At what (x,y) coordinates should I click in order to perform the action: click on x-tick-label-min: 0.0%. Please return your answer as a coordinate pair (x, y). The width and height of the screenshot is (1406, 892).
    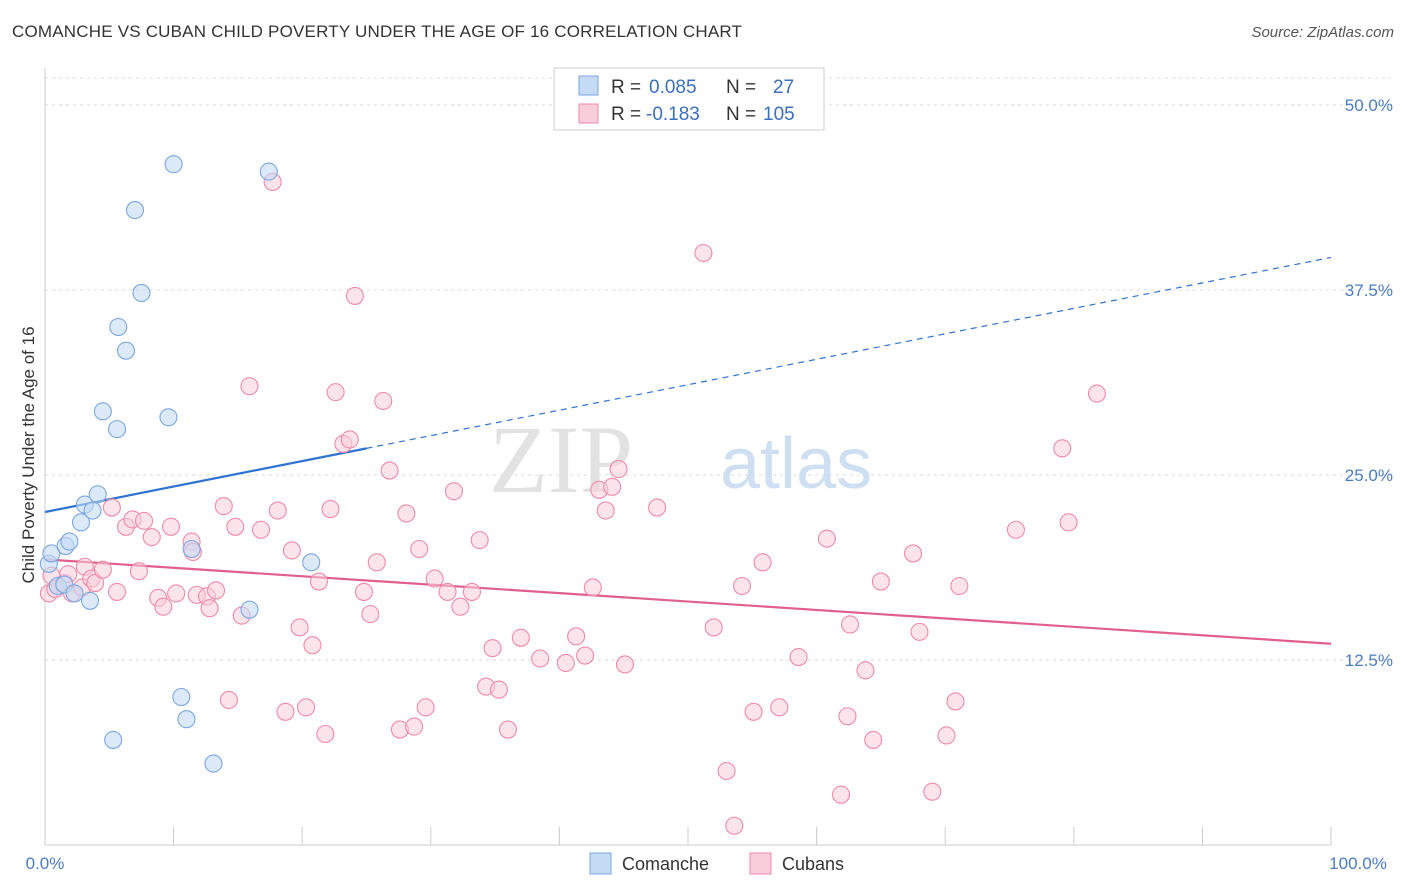
    Looking at the image, I should click on (45, 863).